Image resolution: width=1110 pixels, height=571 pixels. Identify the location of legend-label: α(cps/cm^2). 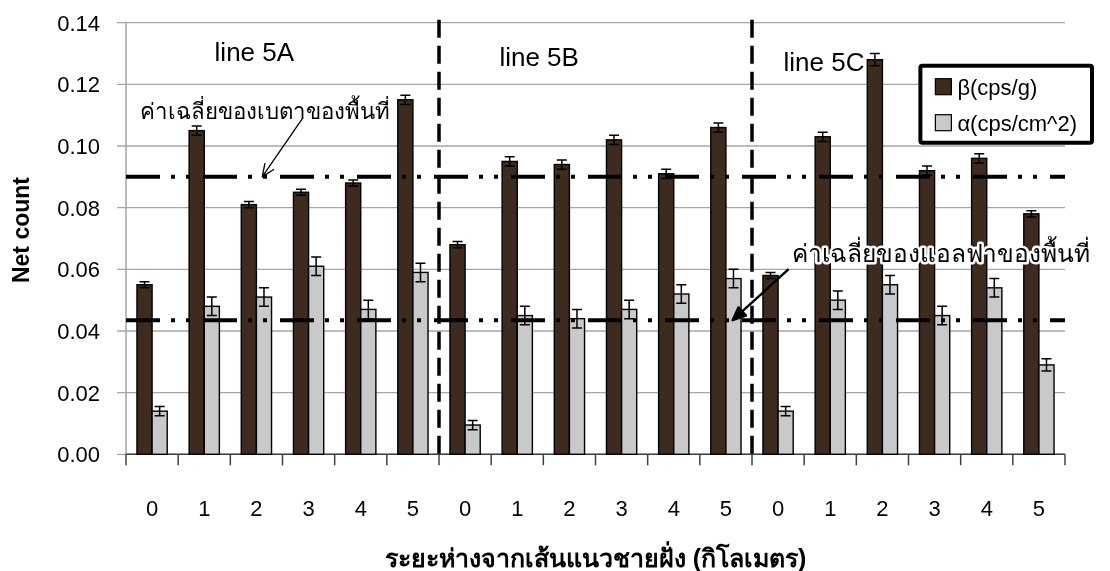
(1017, 123).